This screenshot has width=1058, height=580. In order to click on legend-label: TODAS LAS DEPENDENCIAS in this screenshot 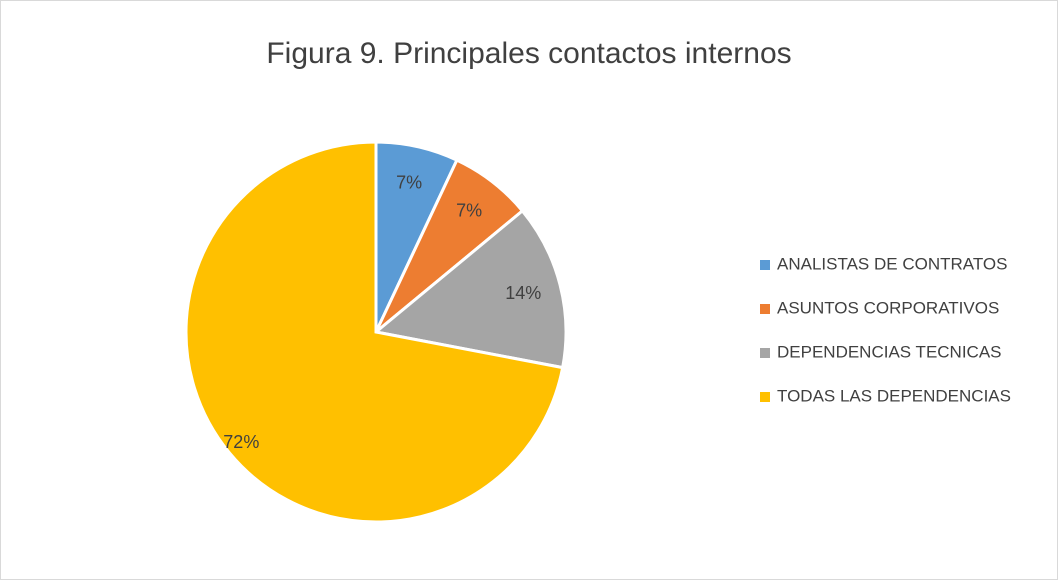, I will do `click(894, 395)`.